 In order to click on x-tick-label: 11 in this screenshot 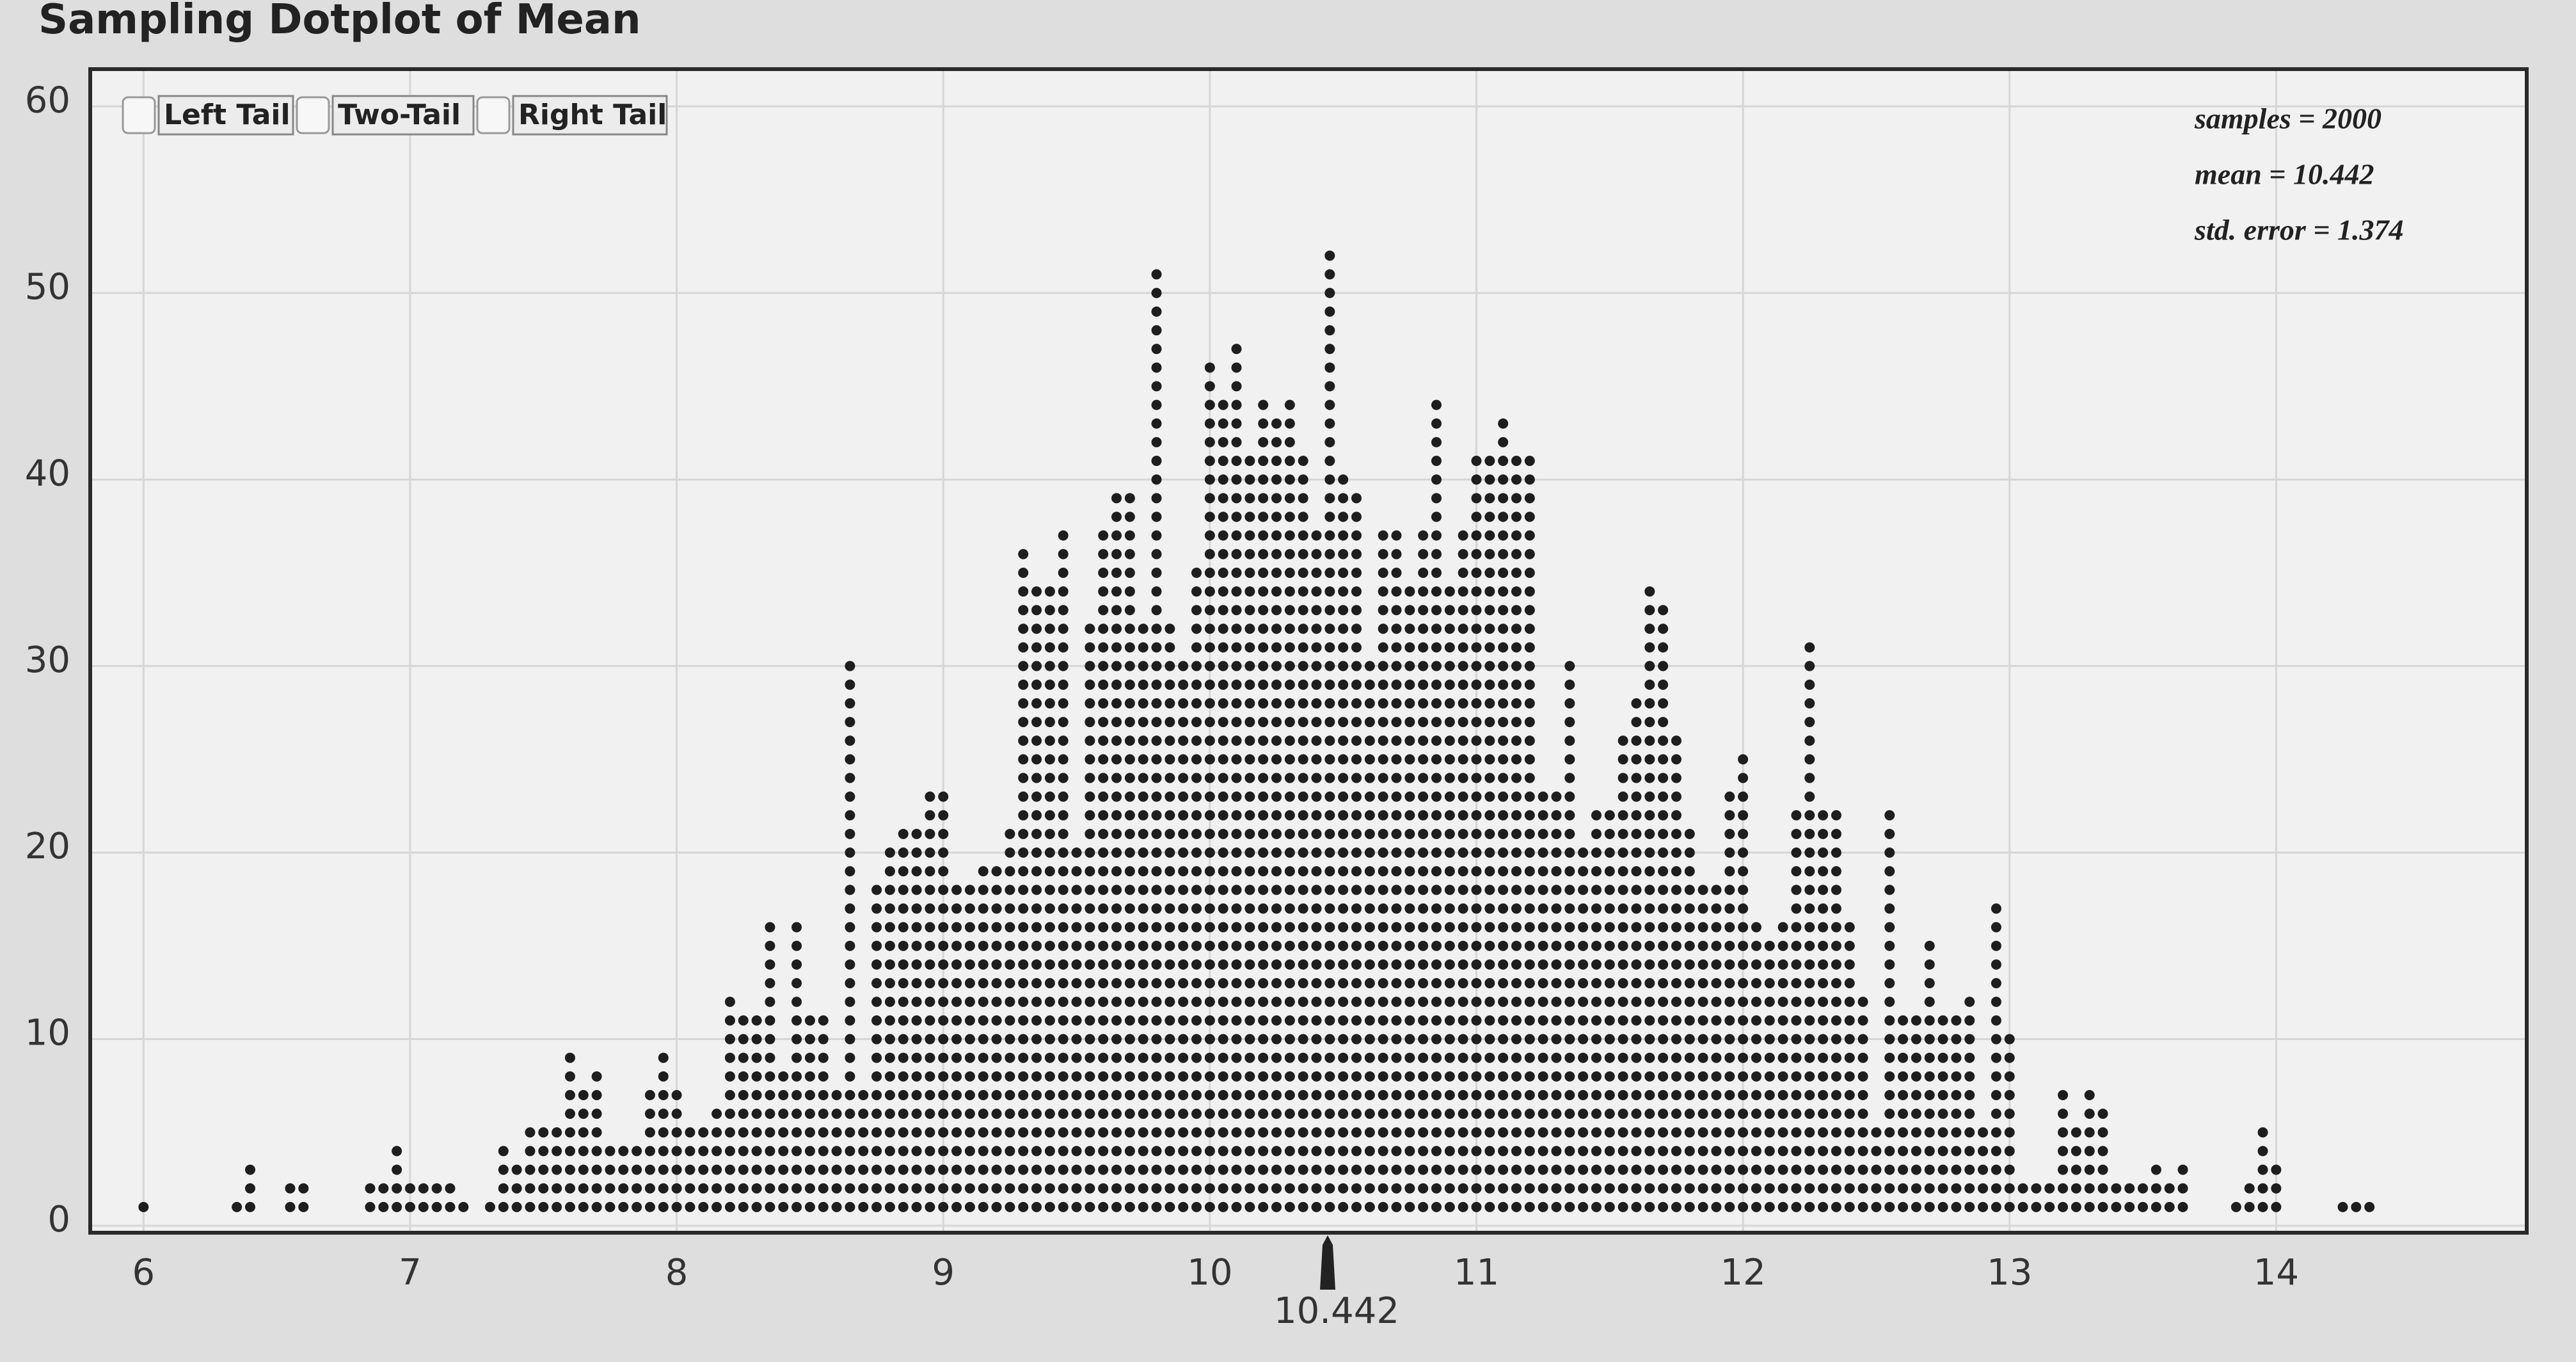, I will do `click(1477, 1273)`.